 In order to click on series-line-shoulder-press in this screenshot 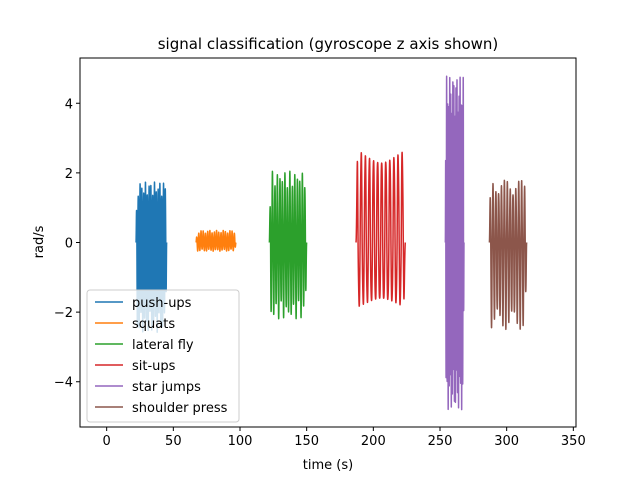, I will do `click(508, 255)`.